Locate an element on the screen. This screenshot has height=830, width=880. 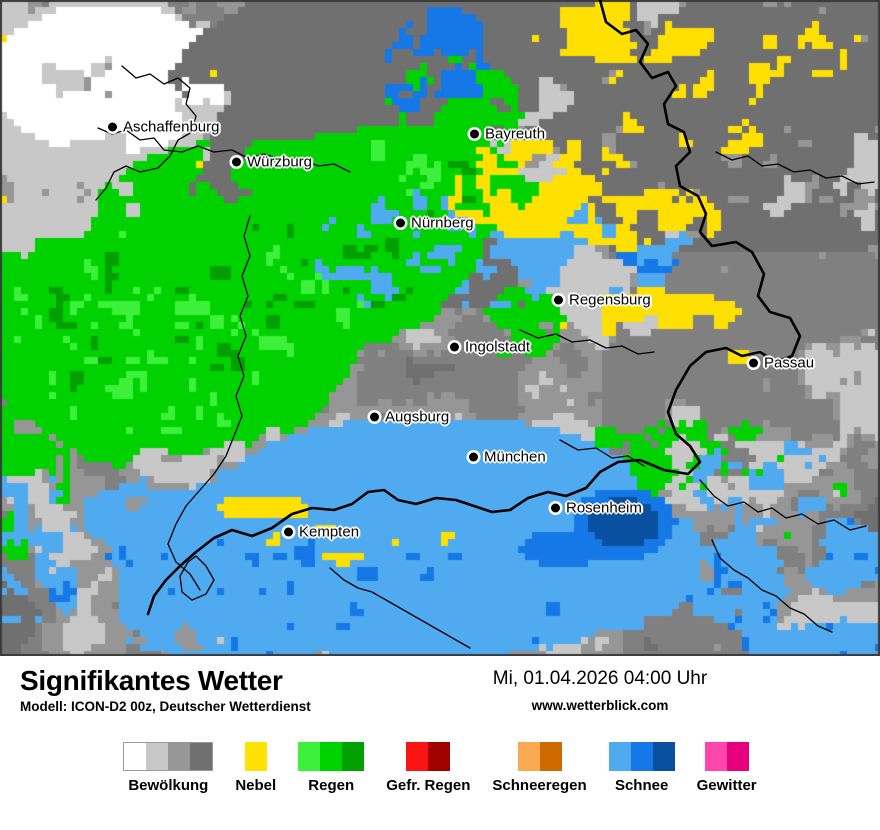
city-marker: Bayreuth is located at coordinates (507, 134).